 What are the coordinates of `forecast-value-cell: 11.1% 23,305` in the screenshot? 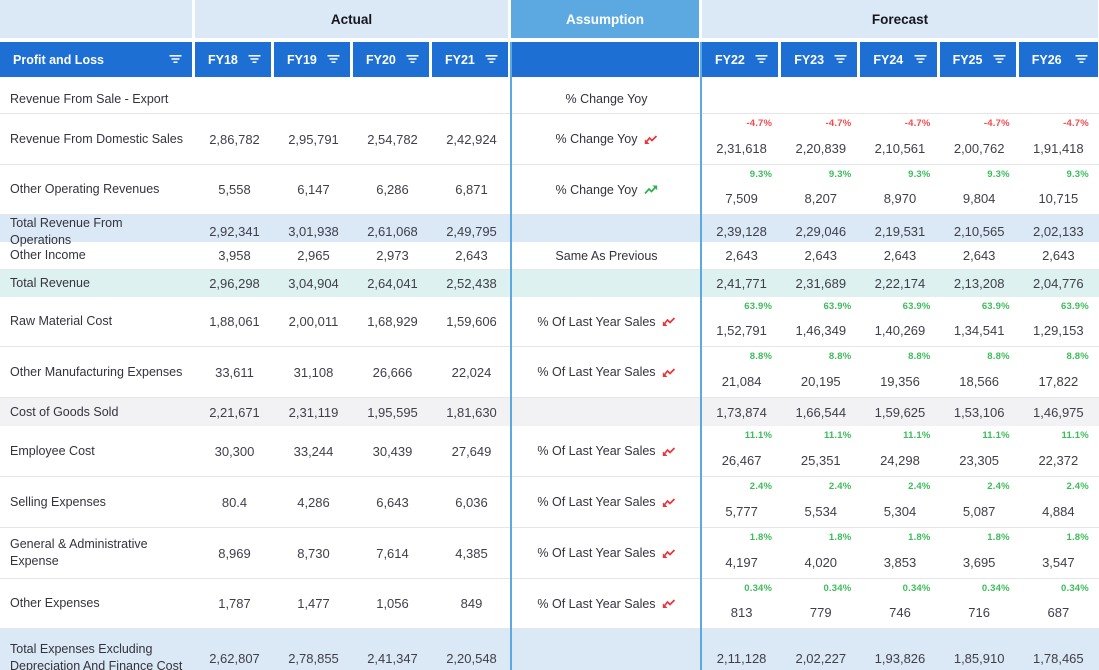 It's located at (984, 449).